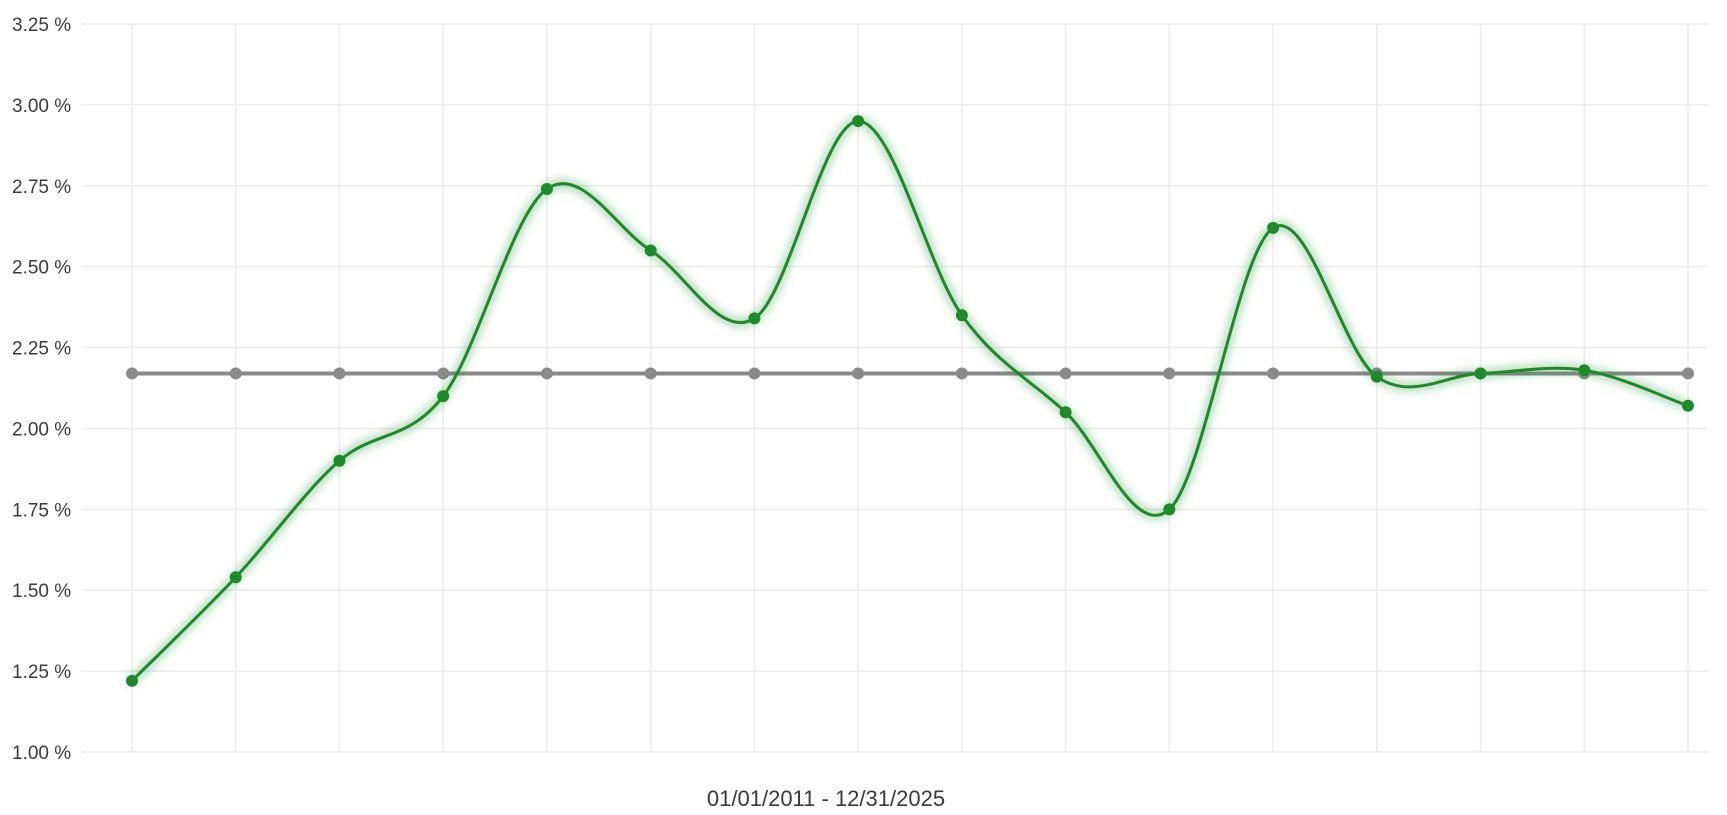 The height and width of the screenshot is (815, 1727). Describe the element at coordinates (41, 510) in the screenshot. I see `y-tick-label: 1.75 %` at that location.